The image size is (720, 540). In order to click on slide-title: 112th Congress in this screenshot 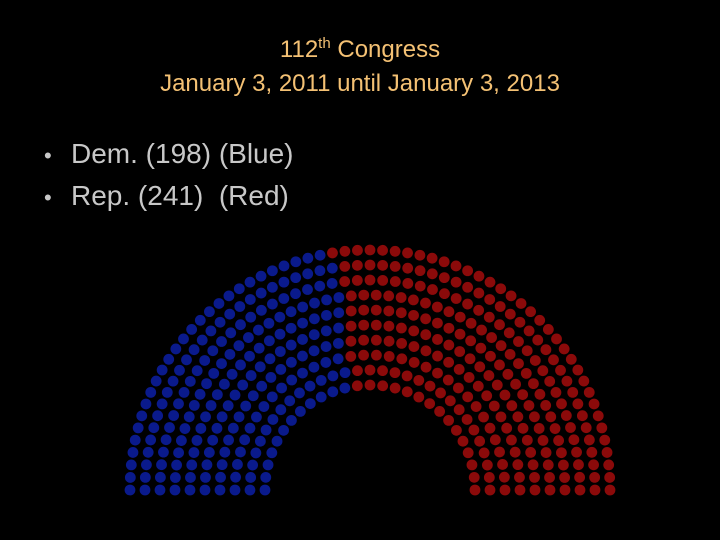, I will do `click(360, 50)`.